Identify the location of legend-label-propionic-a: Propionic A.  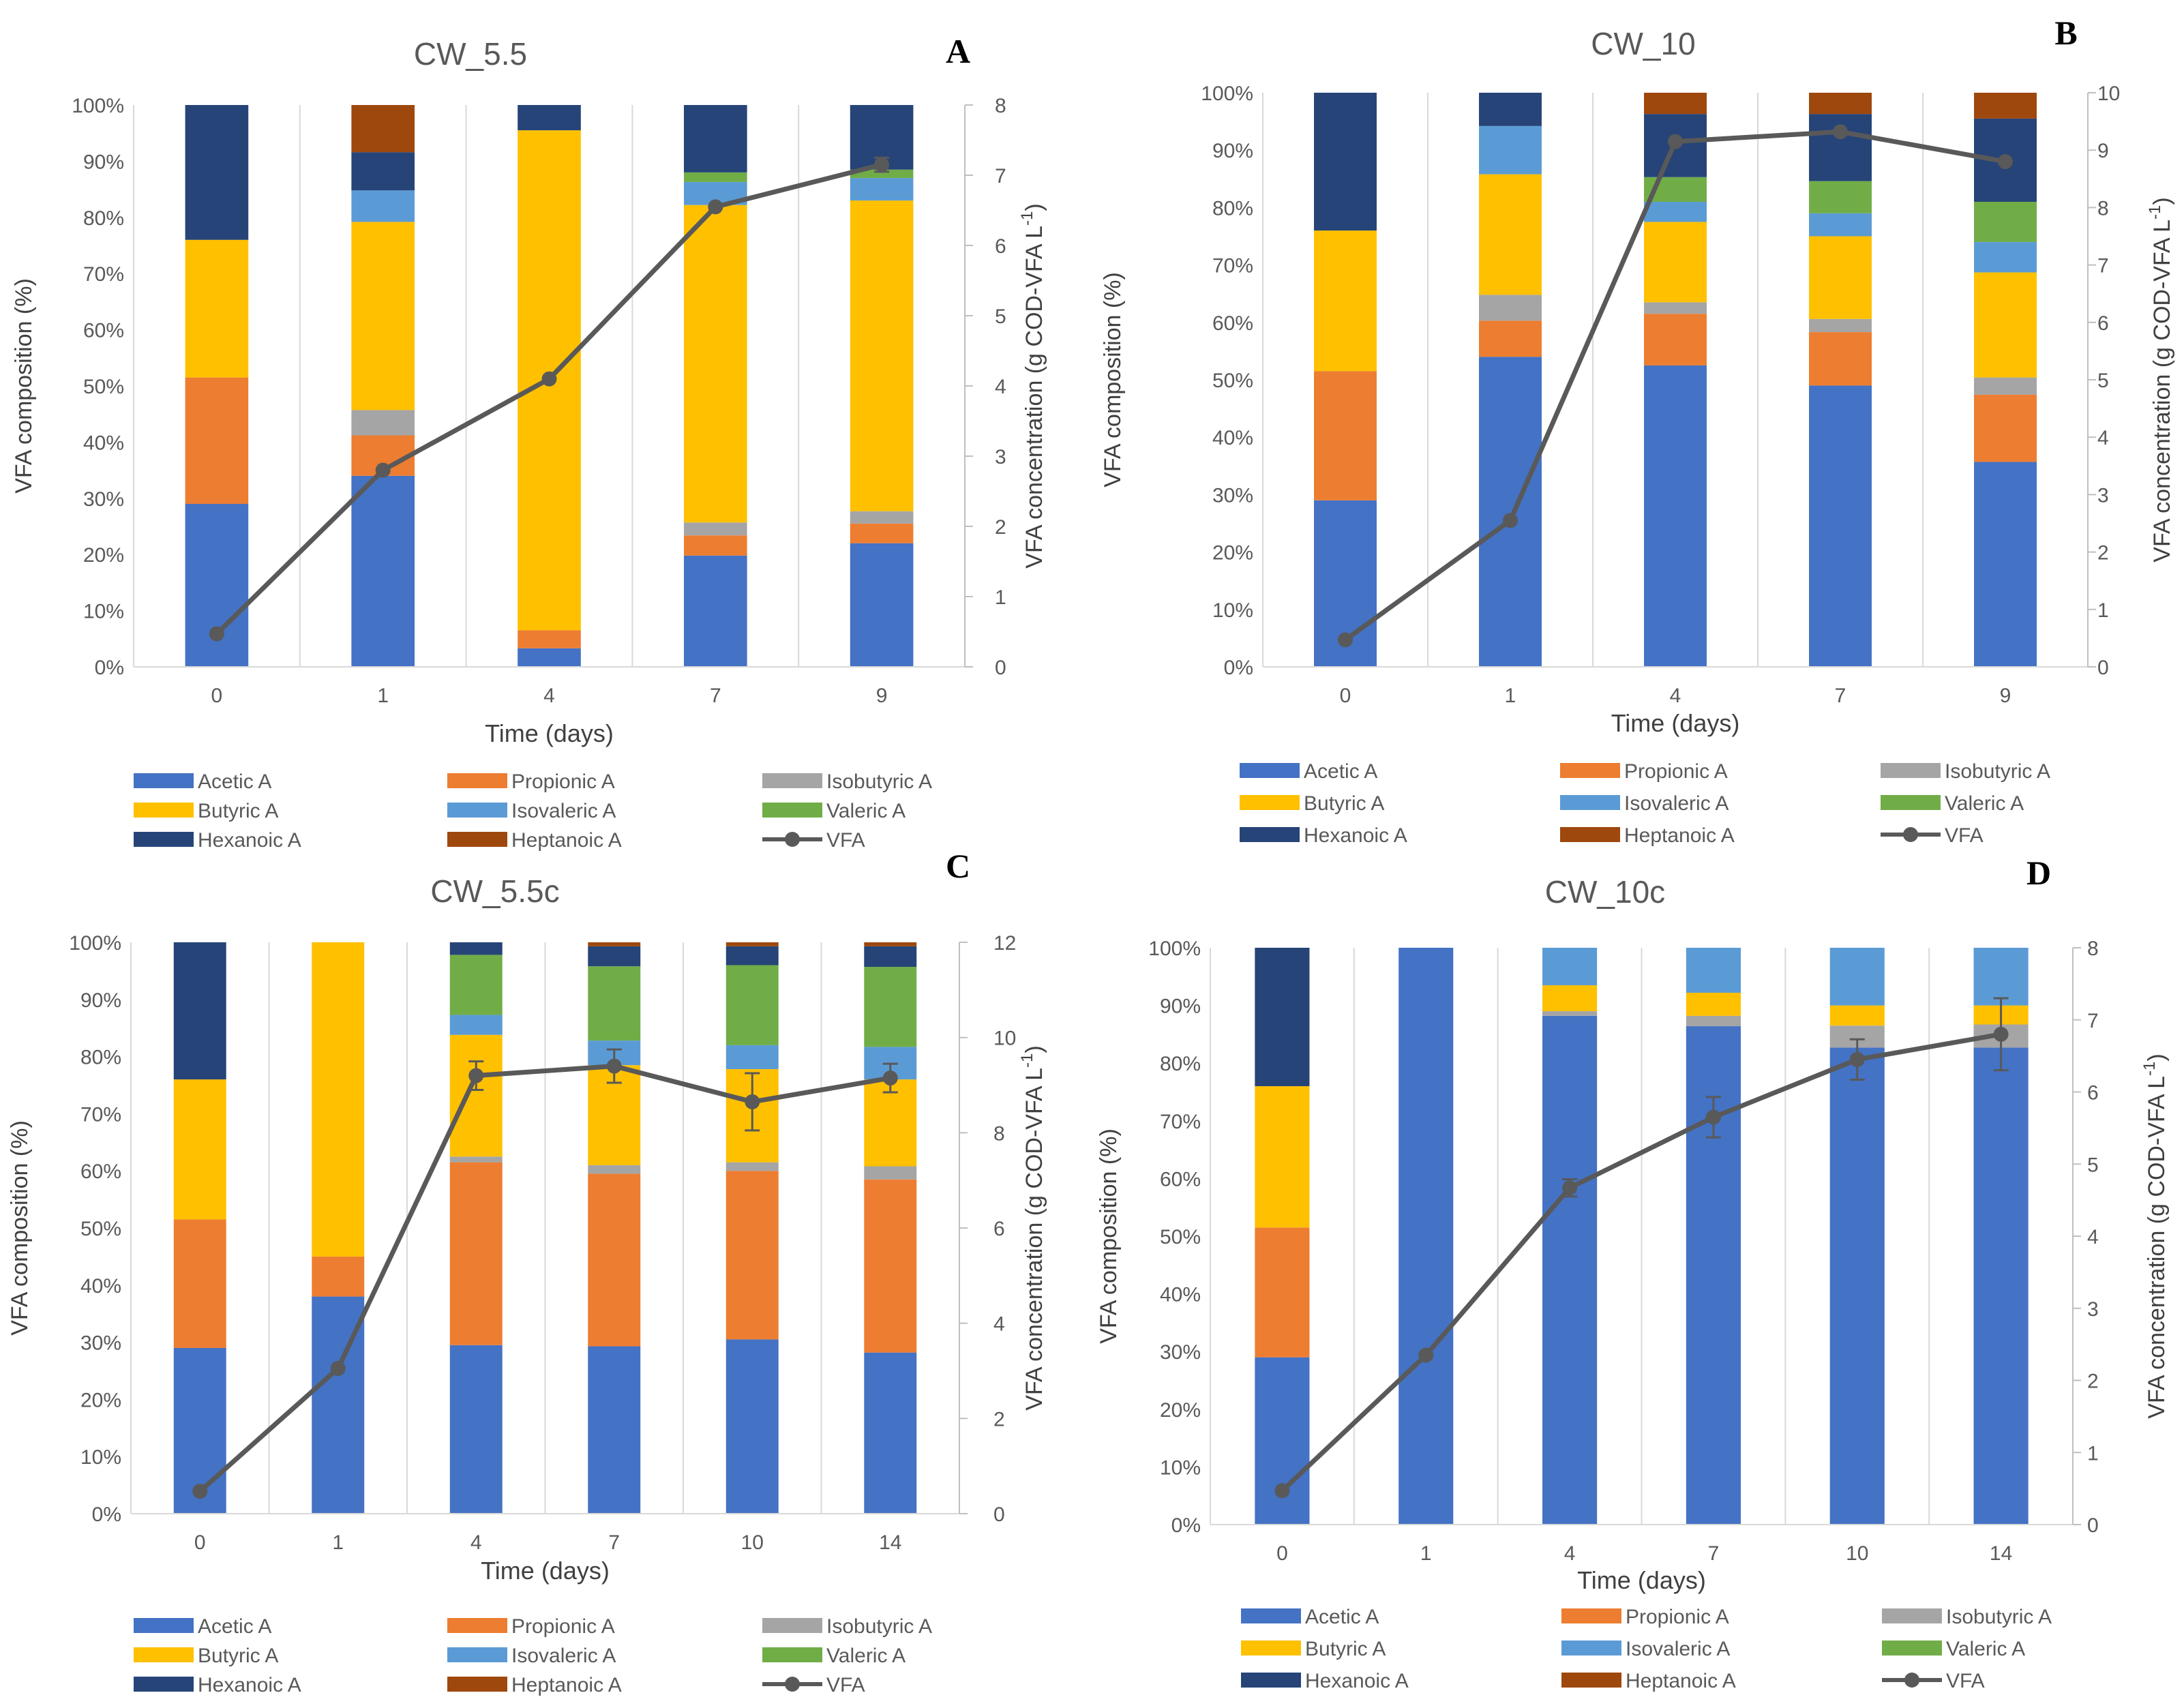
(1676, 771).